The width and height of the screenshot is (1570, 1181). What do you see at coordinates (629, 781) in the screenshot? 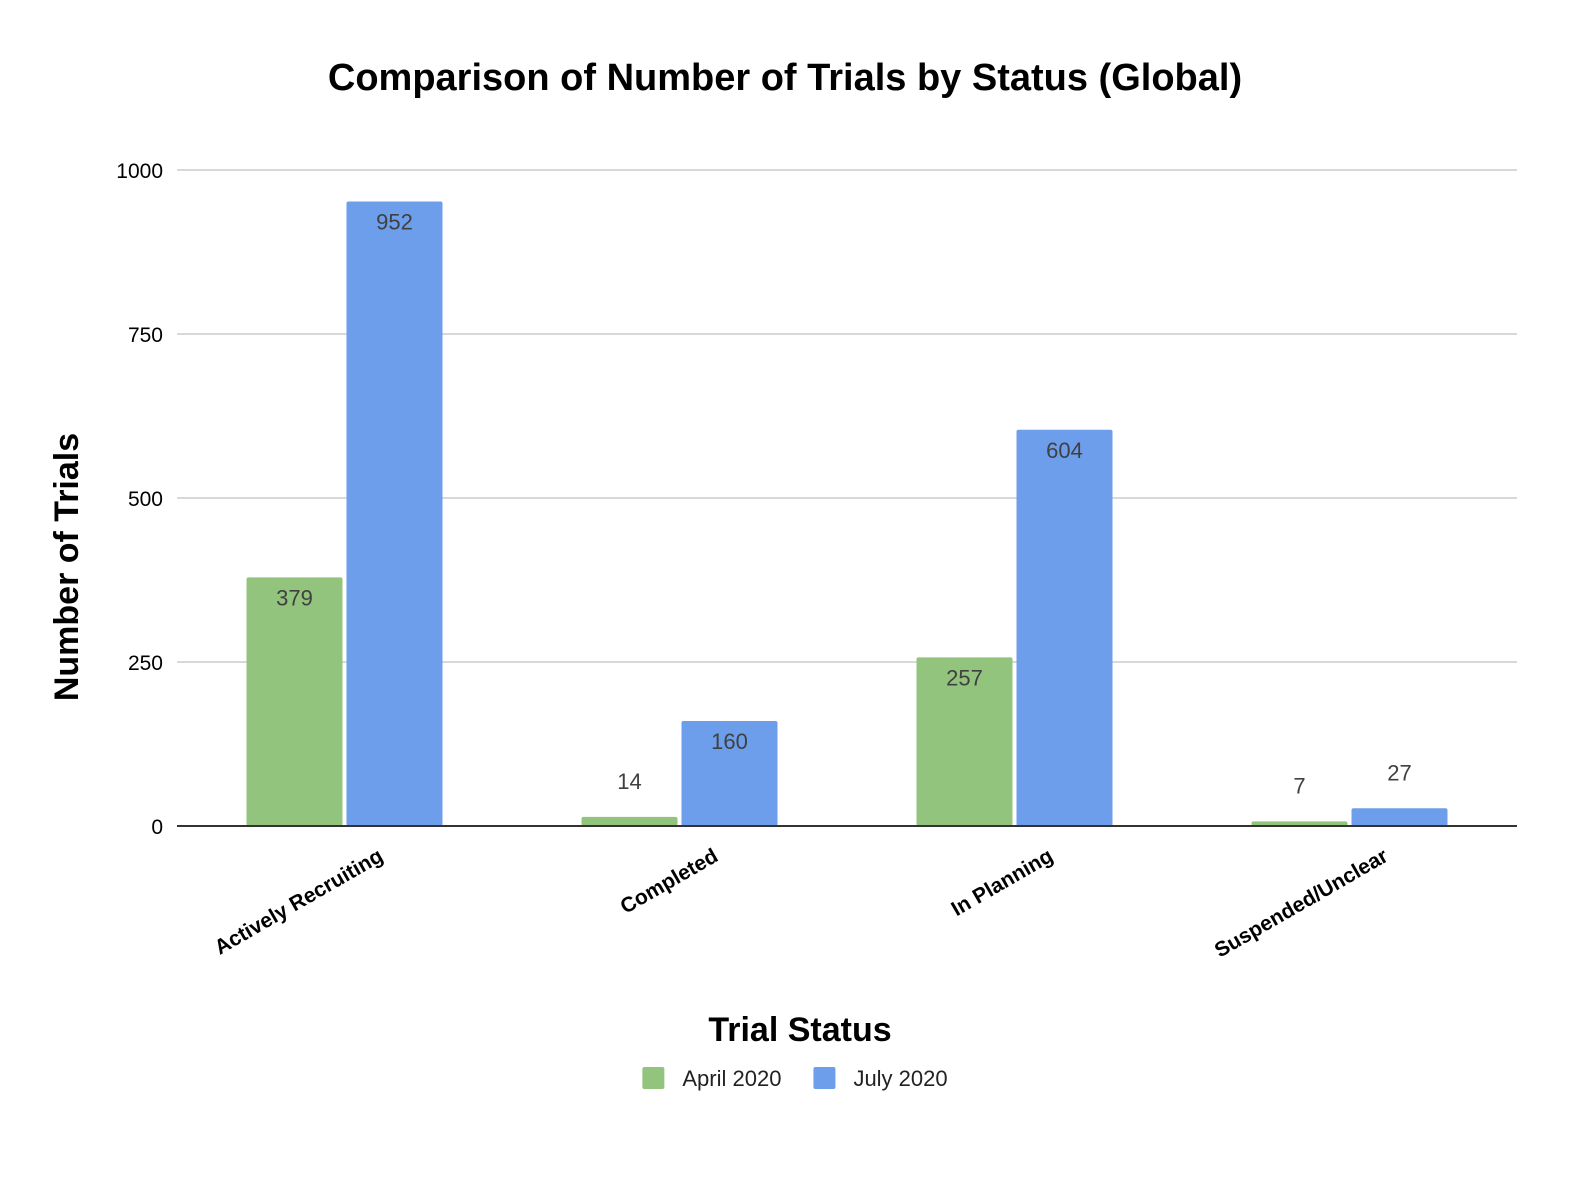
I see `data-label: 14` at bounding box center [629, 781].